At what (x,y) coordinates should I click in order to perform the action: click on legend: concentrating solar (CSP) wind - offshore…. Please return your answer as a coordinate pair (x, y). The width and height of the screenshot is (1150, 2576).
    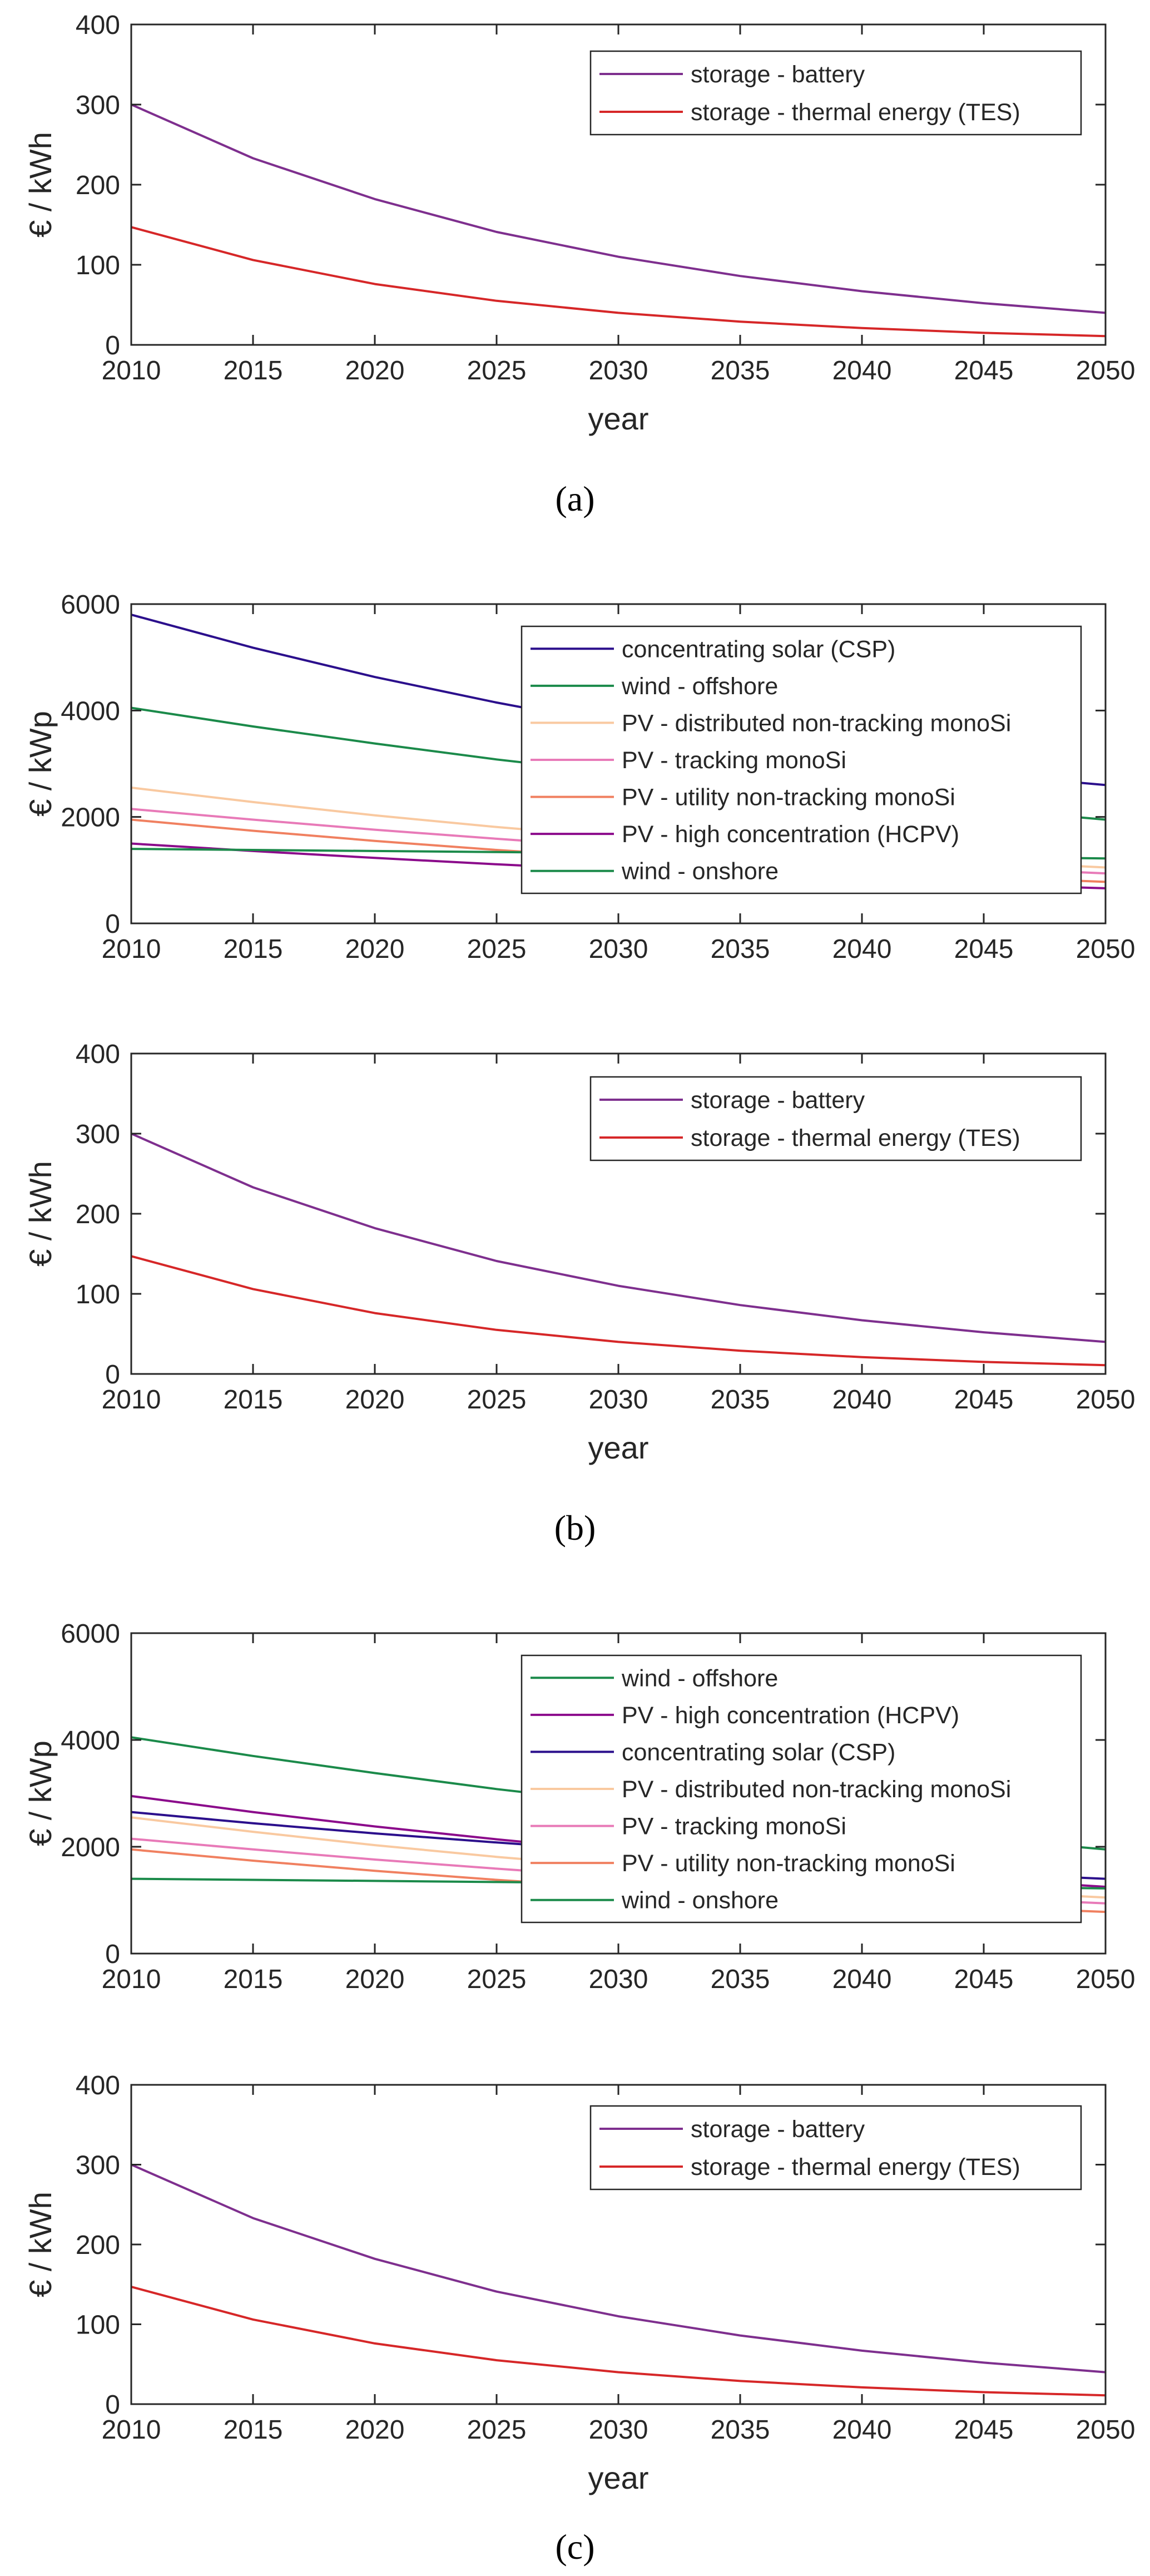
    Looking at the image, I should click on (802, 759).